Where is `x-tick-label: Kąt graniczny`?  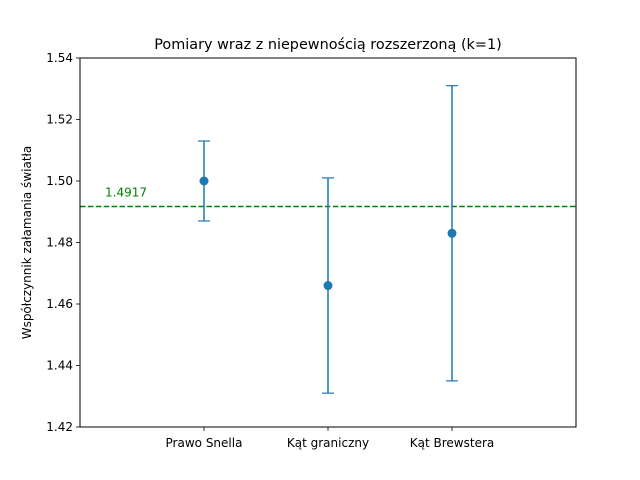
x-tick-label: Kąt graniczny is located at coordinates (328, 443).